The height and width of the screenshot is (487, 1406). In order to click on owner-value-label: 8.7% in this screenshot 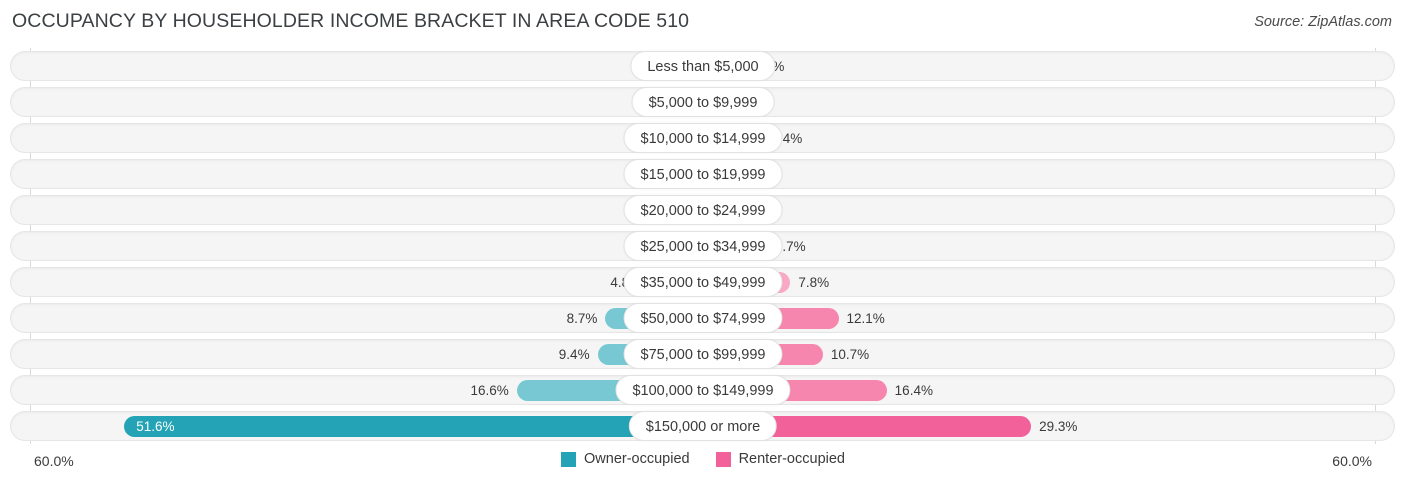, I will do `click(582, 318)`.